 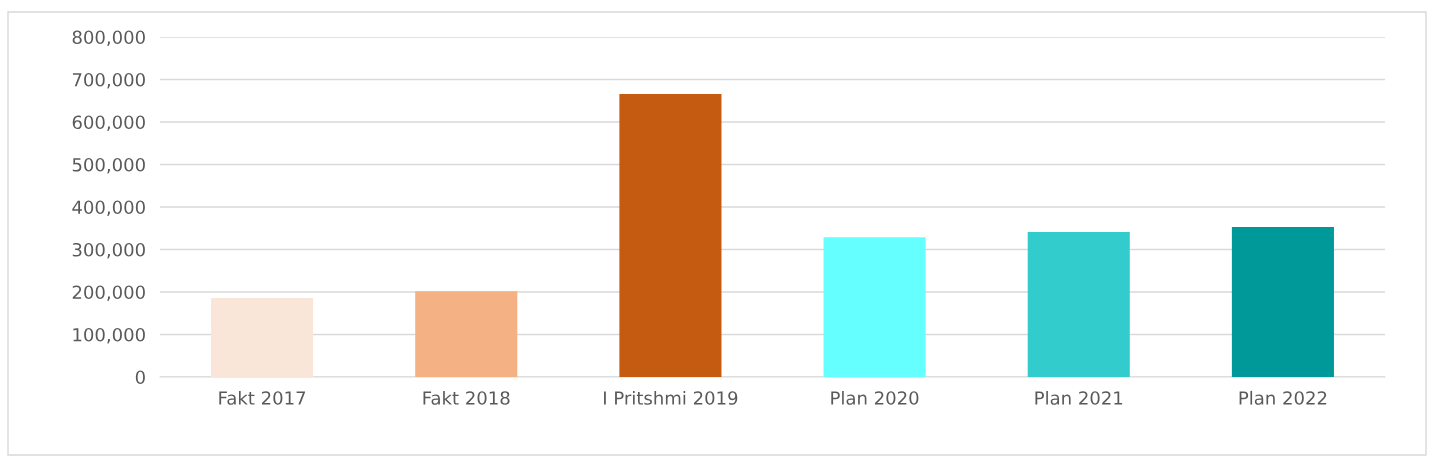 I want to click on y-tick-label: 100,000, so click(x=109, y=335).